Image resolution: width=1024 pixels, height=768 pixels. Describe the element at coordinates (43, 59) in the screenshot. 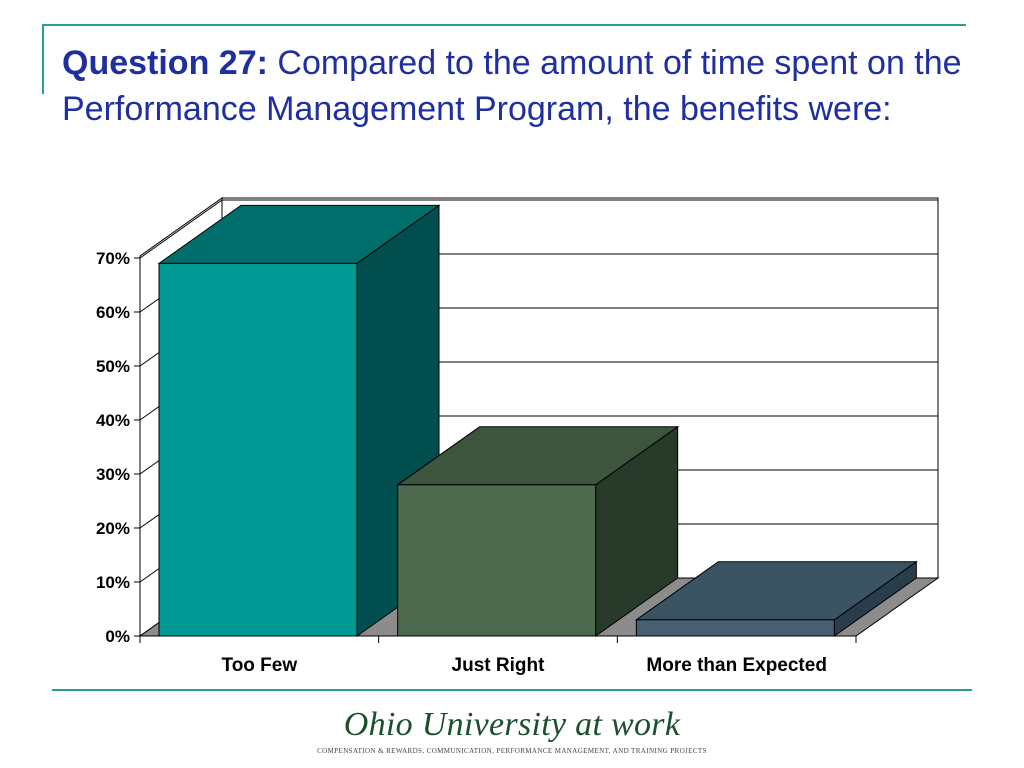

I see `left-accent-rule` at that location.